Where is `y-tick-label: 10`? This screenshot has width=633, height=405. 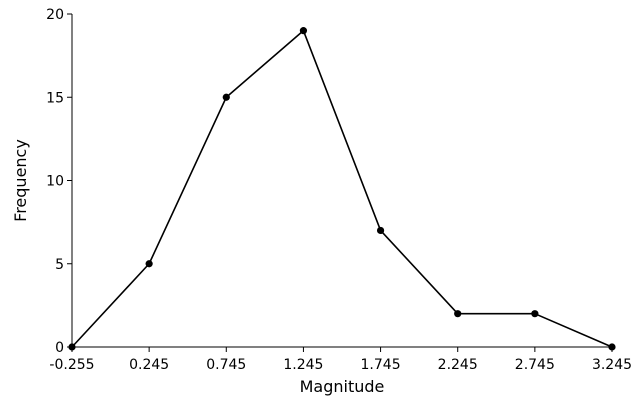 y-tick-label: 10 is located at coordinates (55, 182).